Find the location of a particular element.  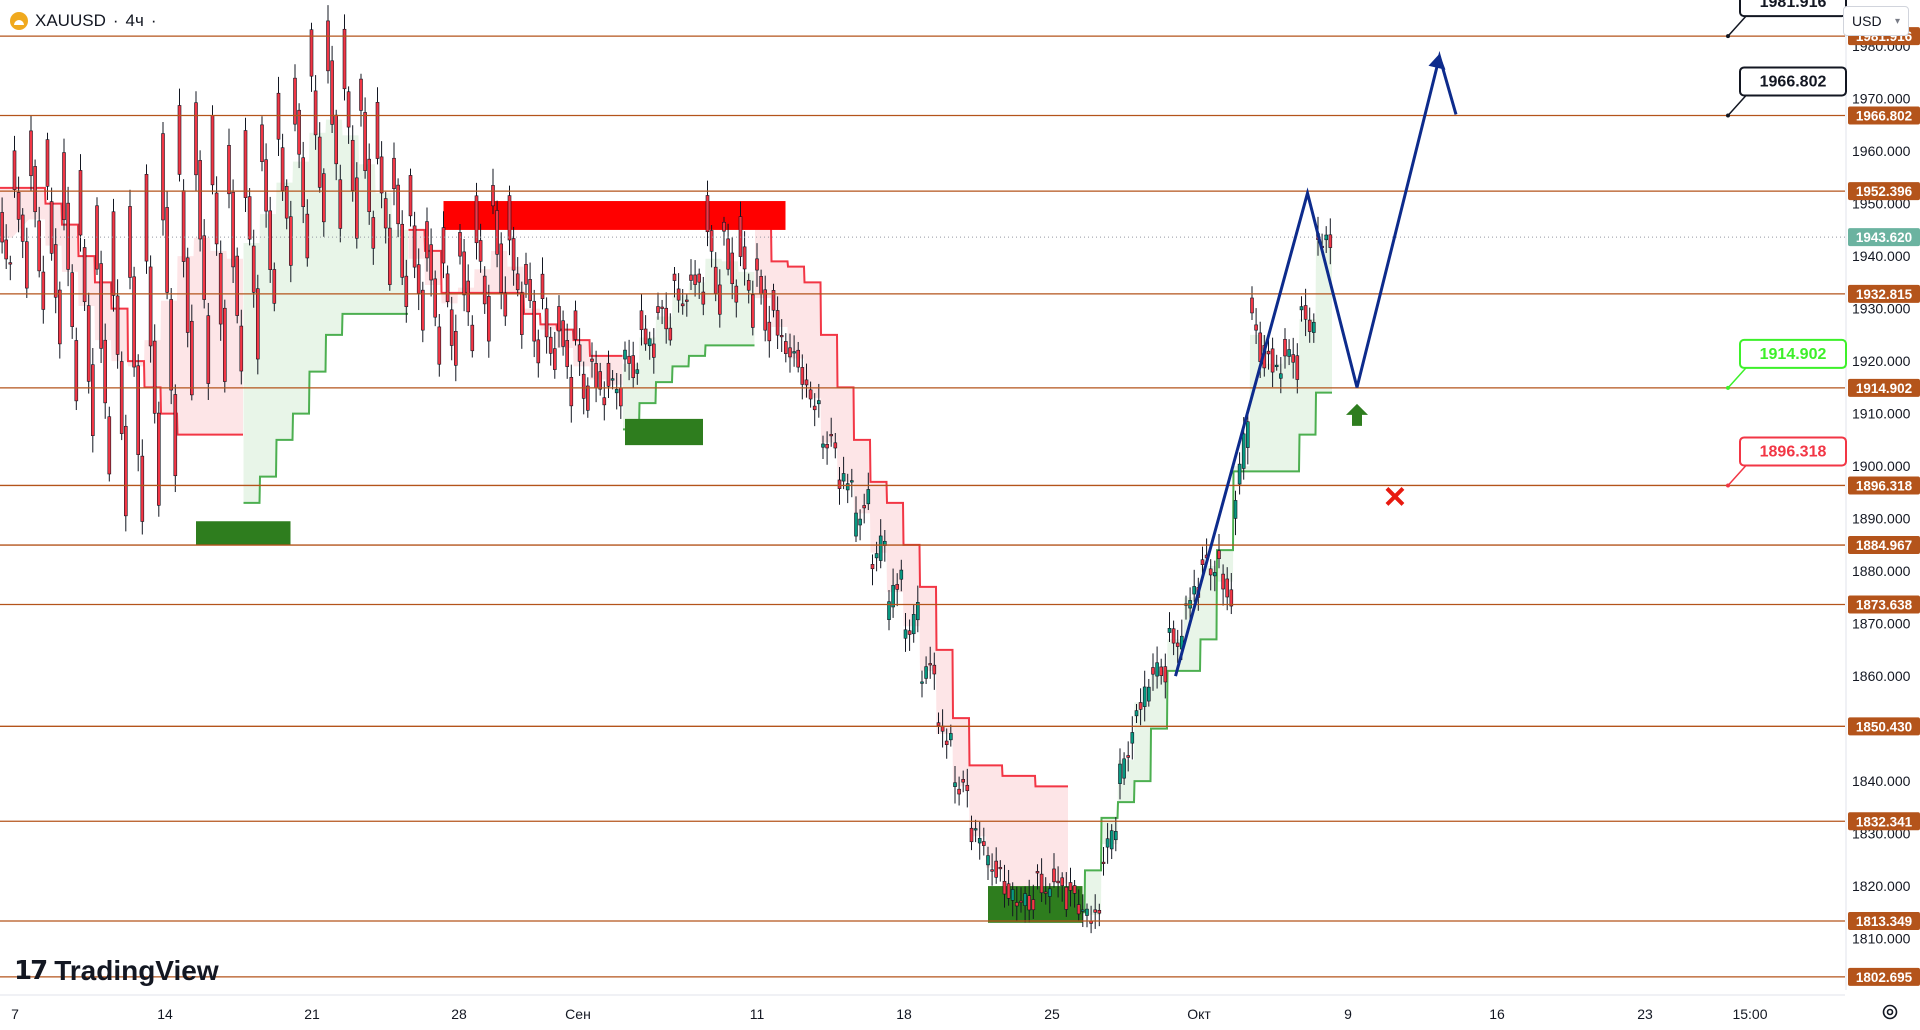

callout-price-label: 1966.802 is located at coordinates (1793, 81).